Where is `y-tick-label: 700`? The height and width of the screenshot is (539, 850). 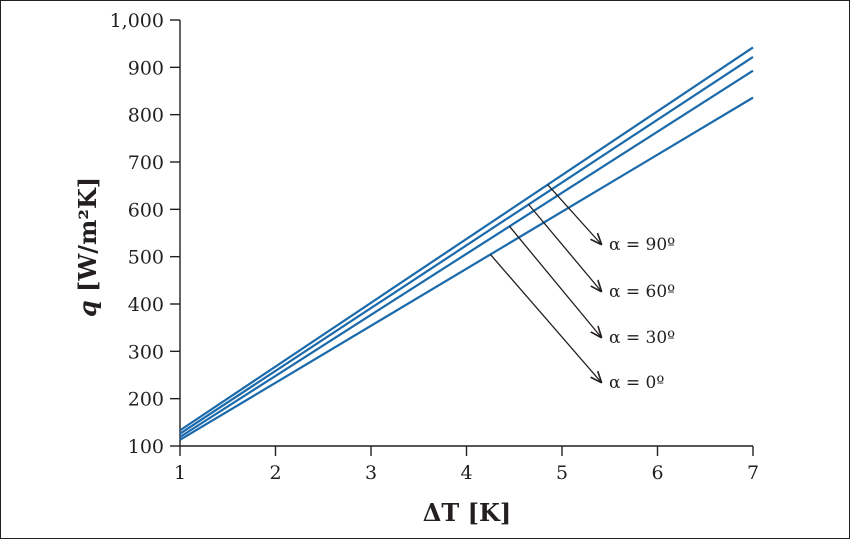 y-tick-label: 700 is located at coordinates (146, 163).